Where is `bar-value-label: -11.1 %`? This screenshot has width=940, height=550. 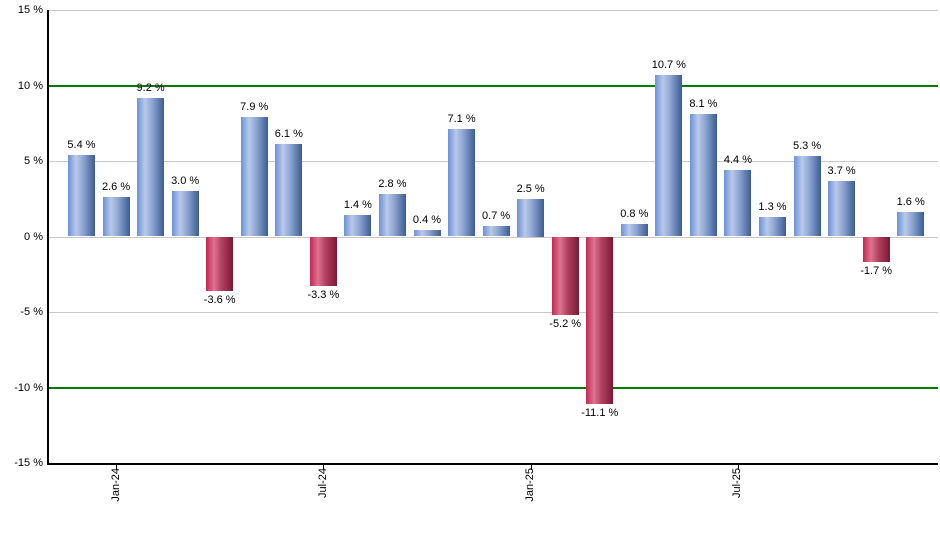 bar-value-label: -11.1 % is located at coordinates (600, 413).